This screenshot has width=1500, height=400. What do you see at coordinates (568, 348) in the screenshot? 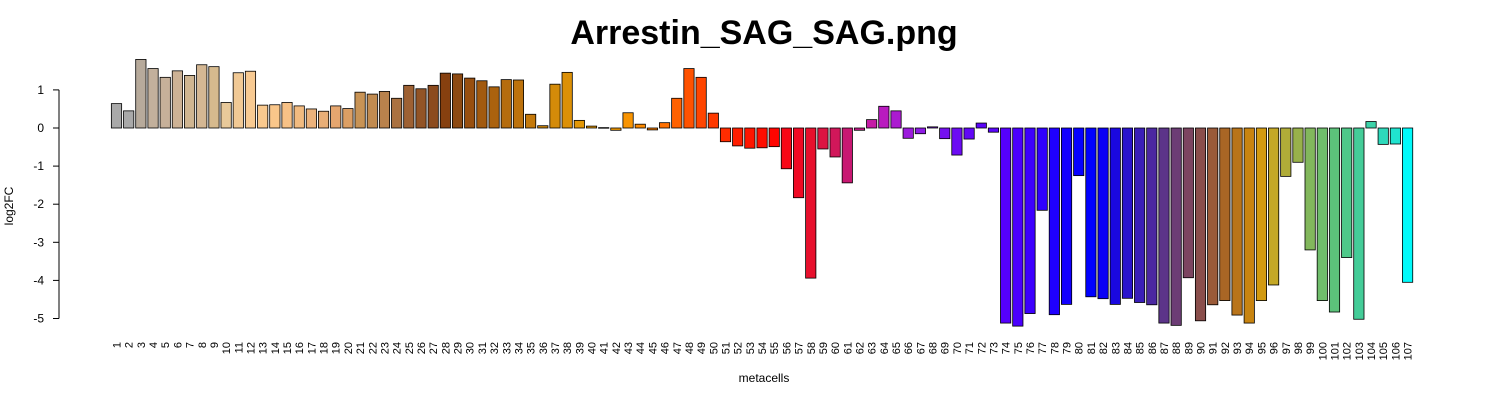
I see `x-tick-label: 38` at bounding box center [568, 348].